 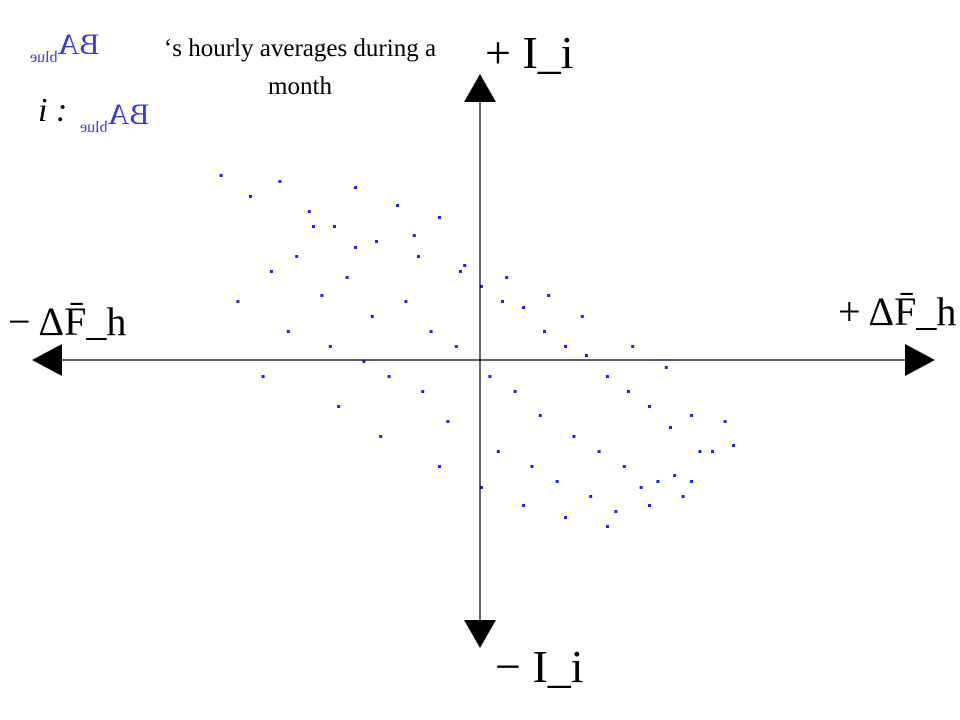 I want to click on legend-mirrored-ba: BAblue, so click(x=115, y=117).